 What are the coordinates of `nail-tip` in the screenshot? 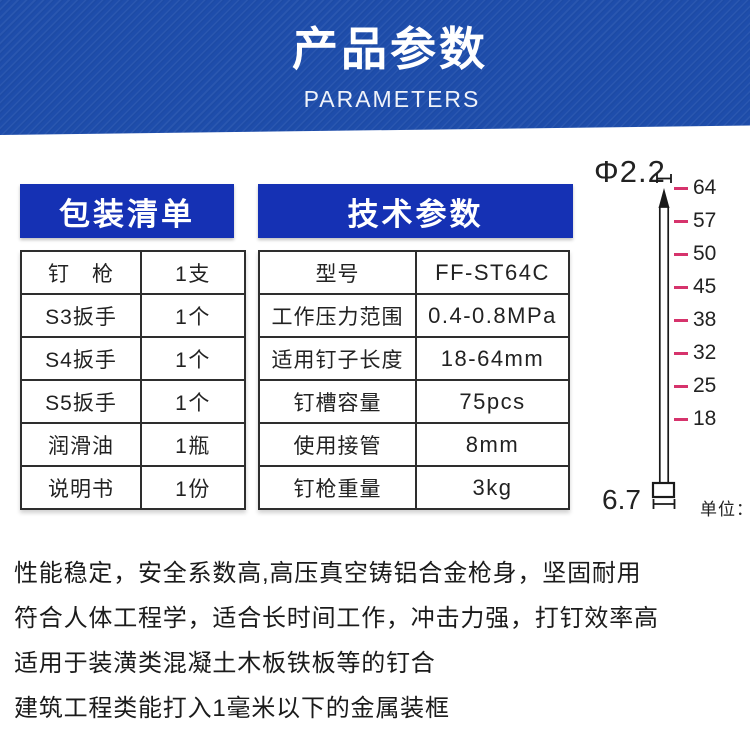 It's located at (664, 198).